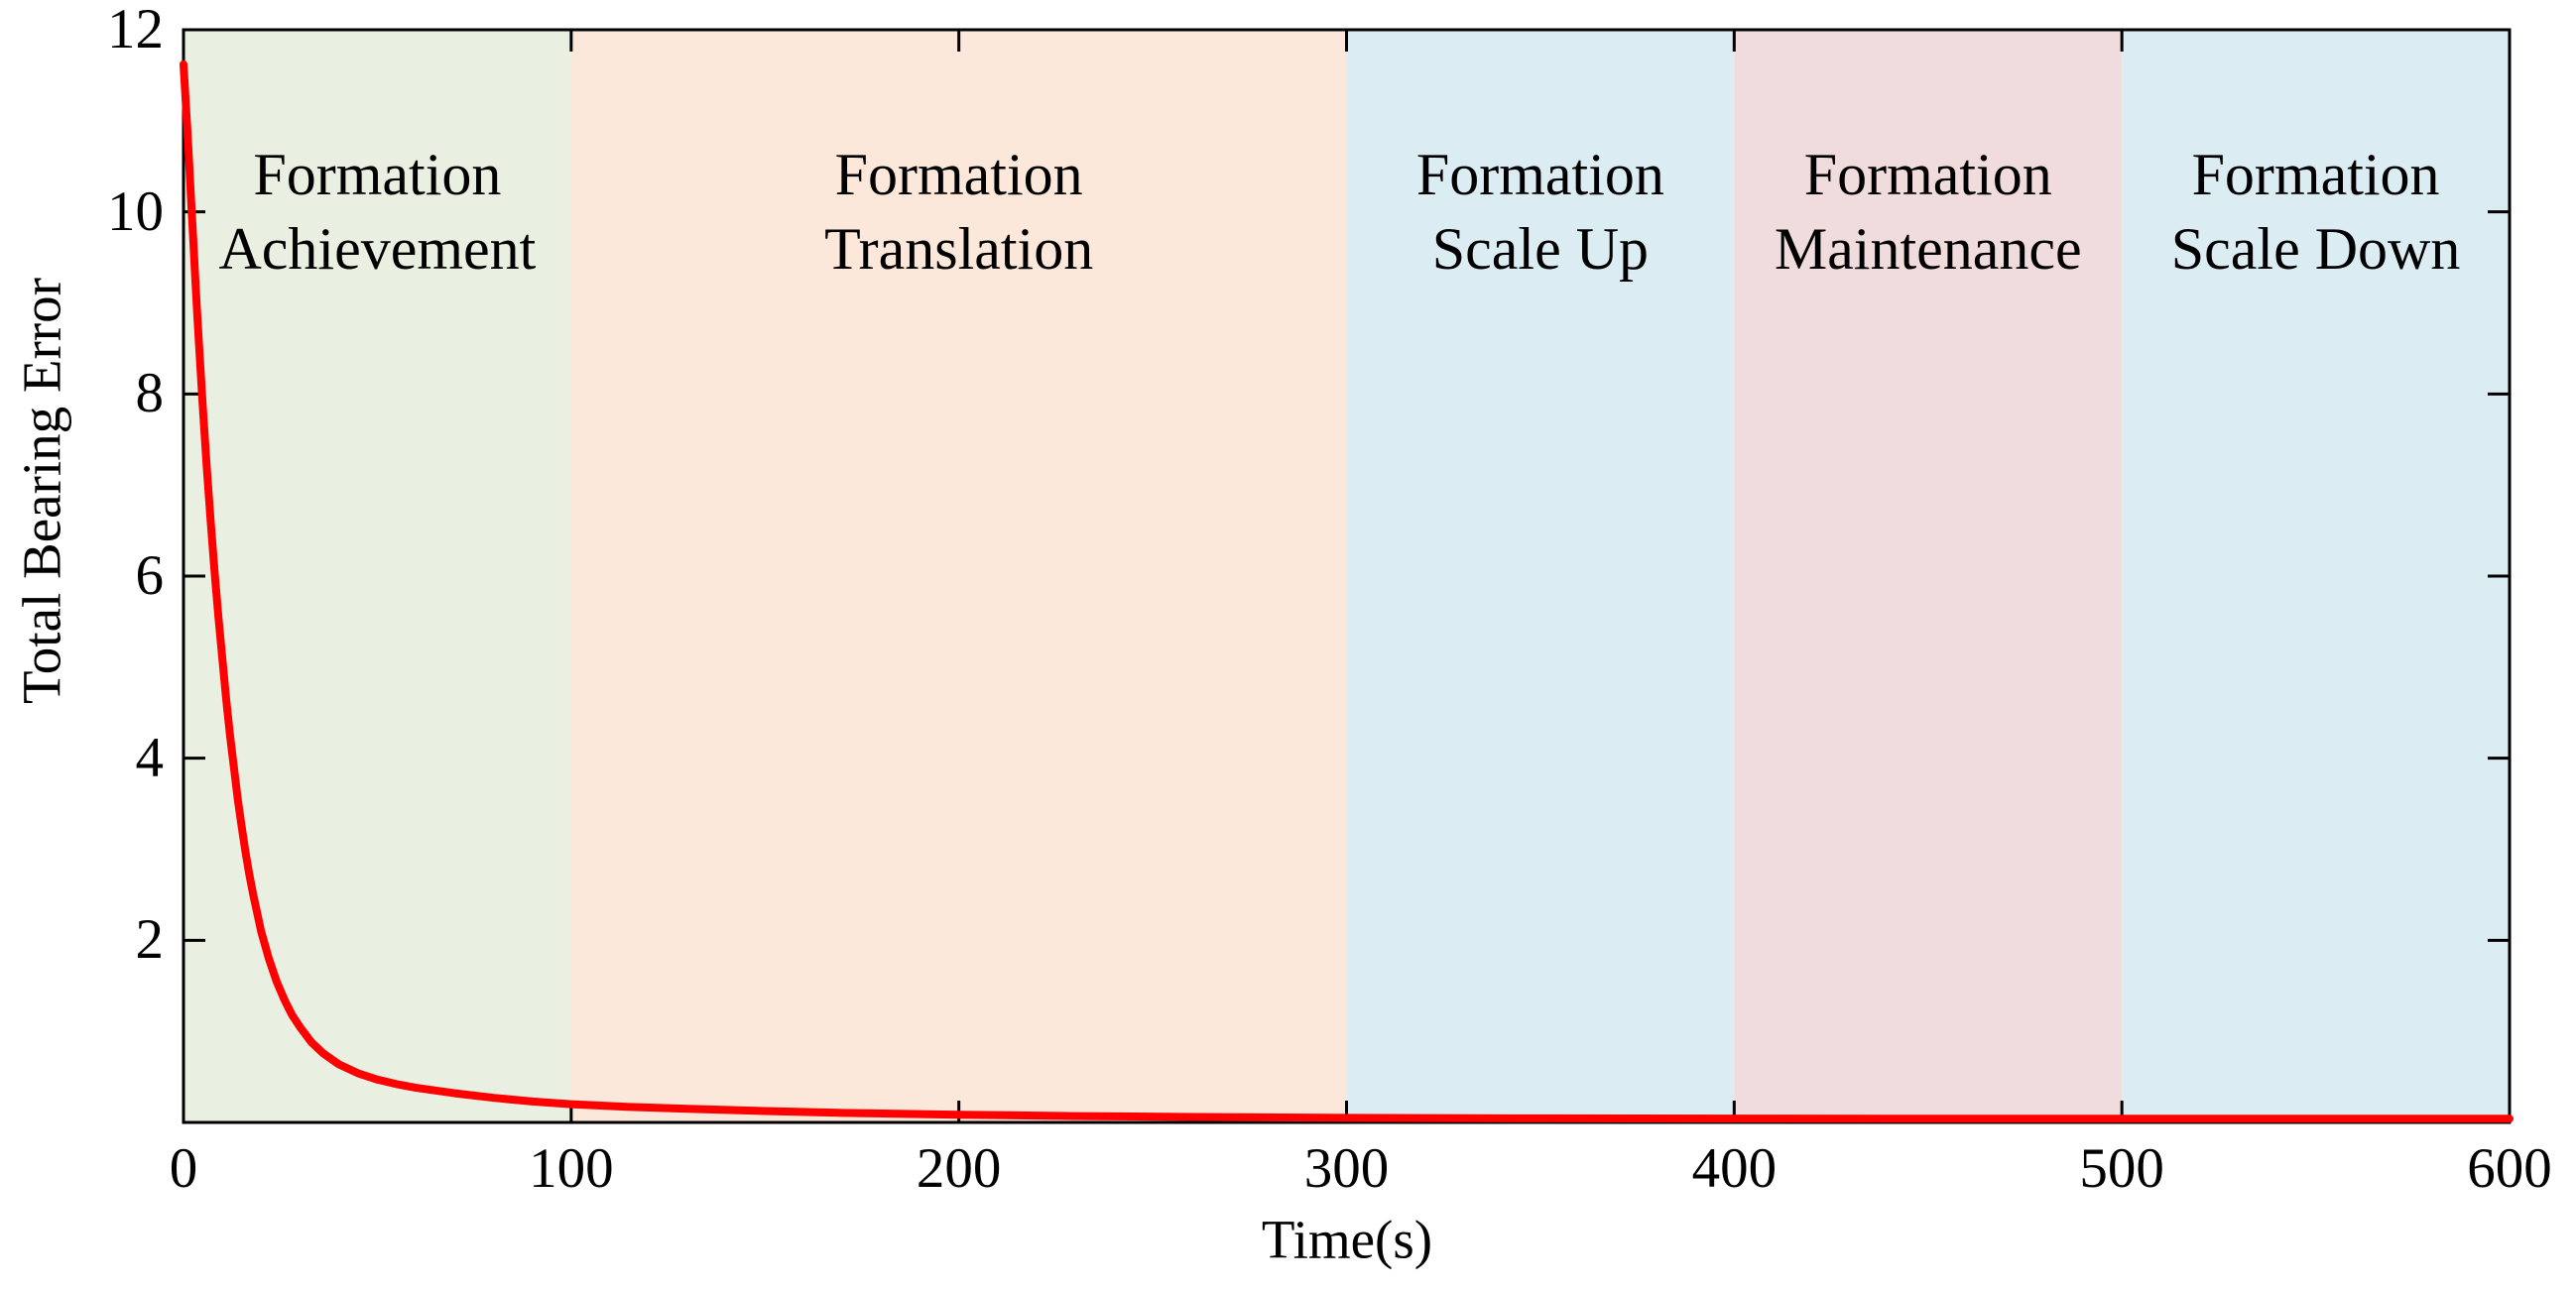 The image size is (2576, 1290). Describe the element at coordinates (2315, 249) in the screenshot. I see `region-label-line: Scale Down` at that location.